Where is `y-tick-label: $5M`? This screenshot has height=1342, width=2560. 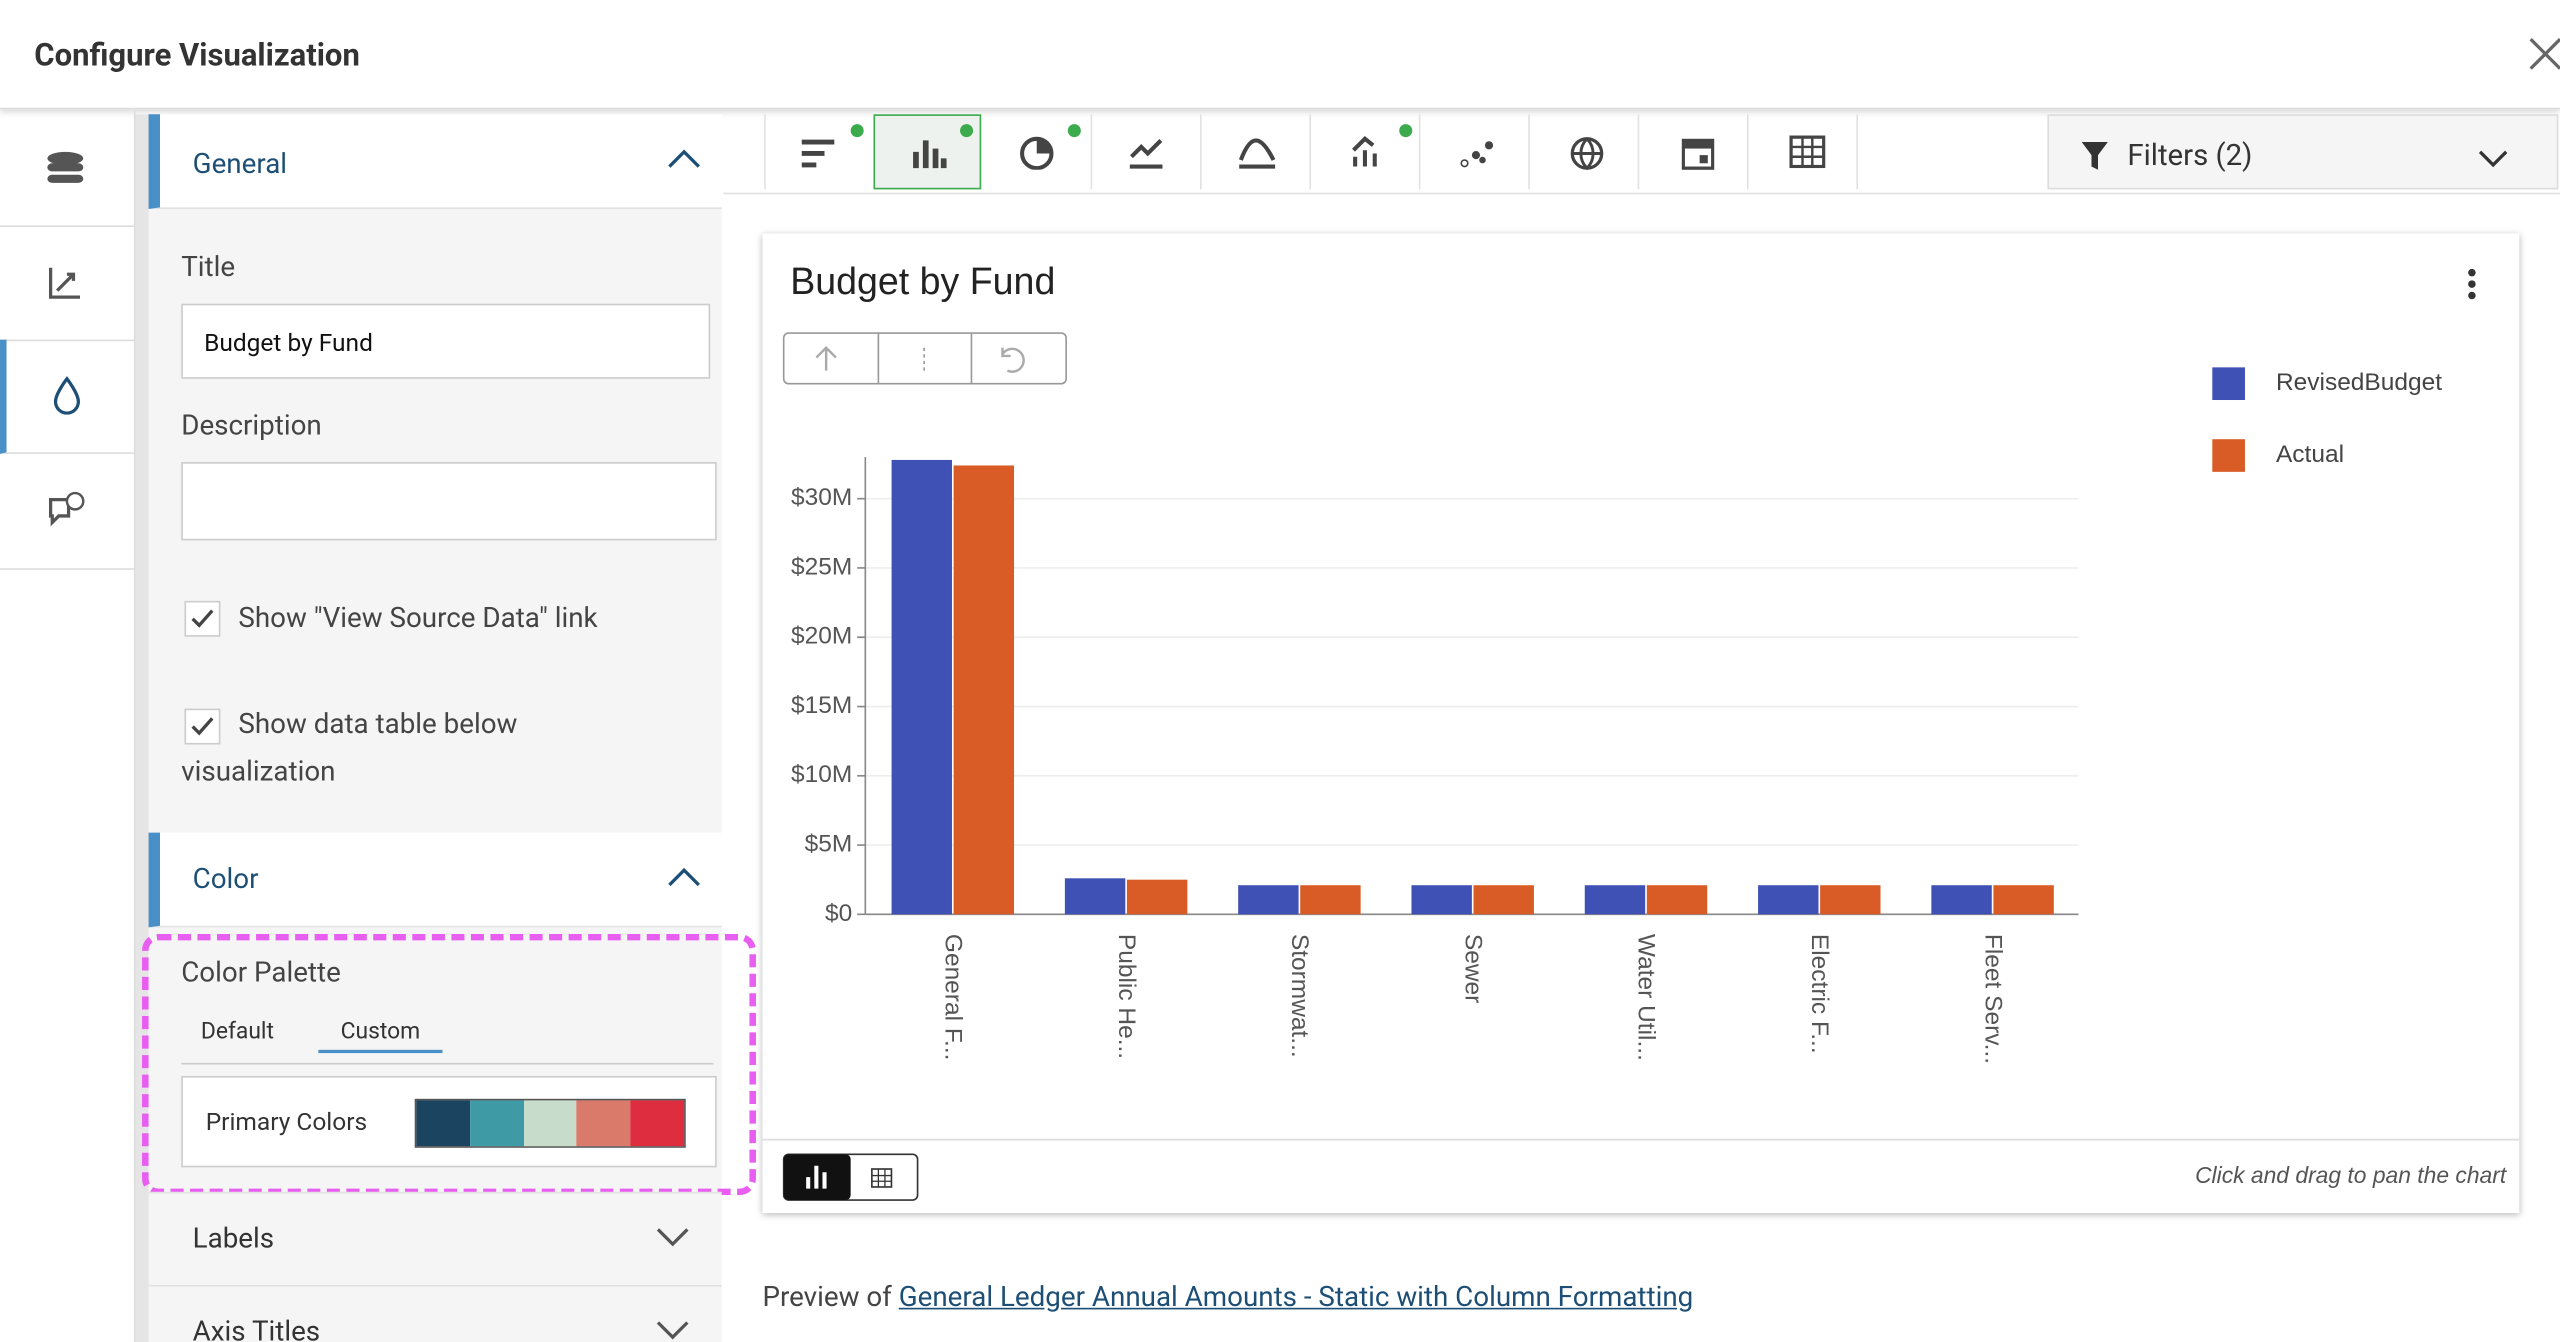
y-tick-label: $5M is located at coordinates (829, 844).